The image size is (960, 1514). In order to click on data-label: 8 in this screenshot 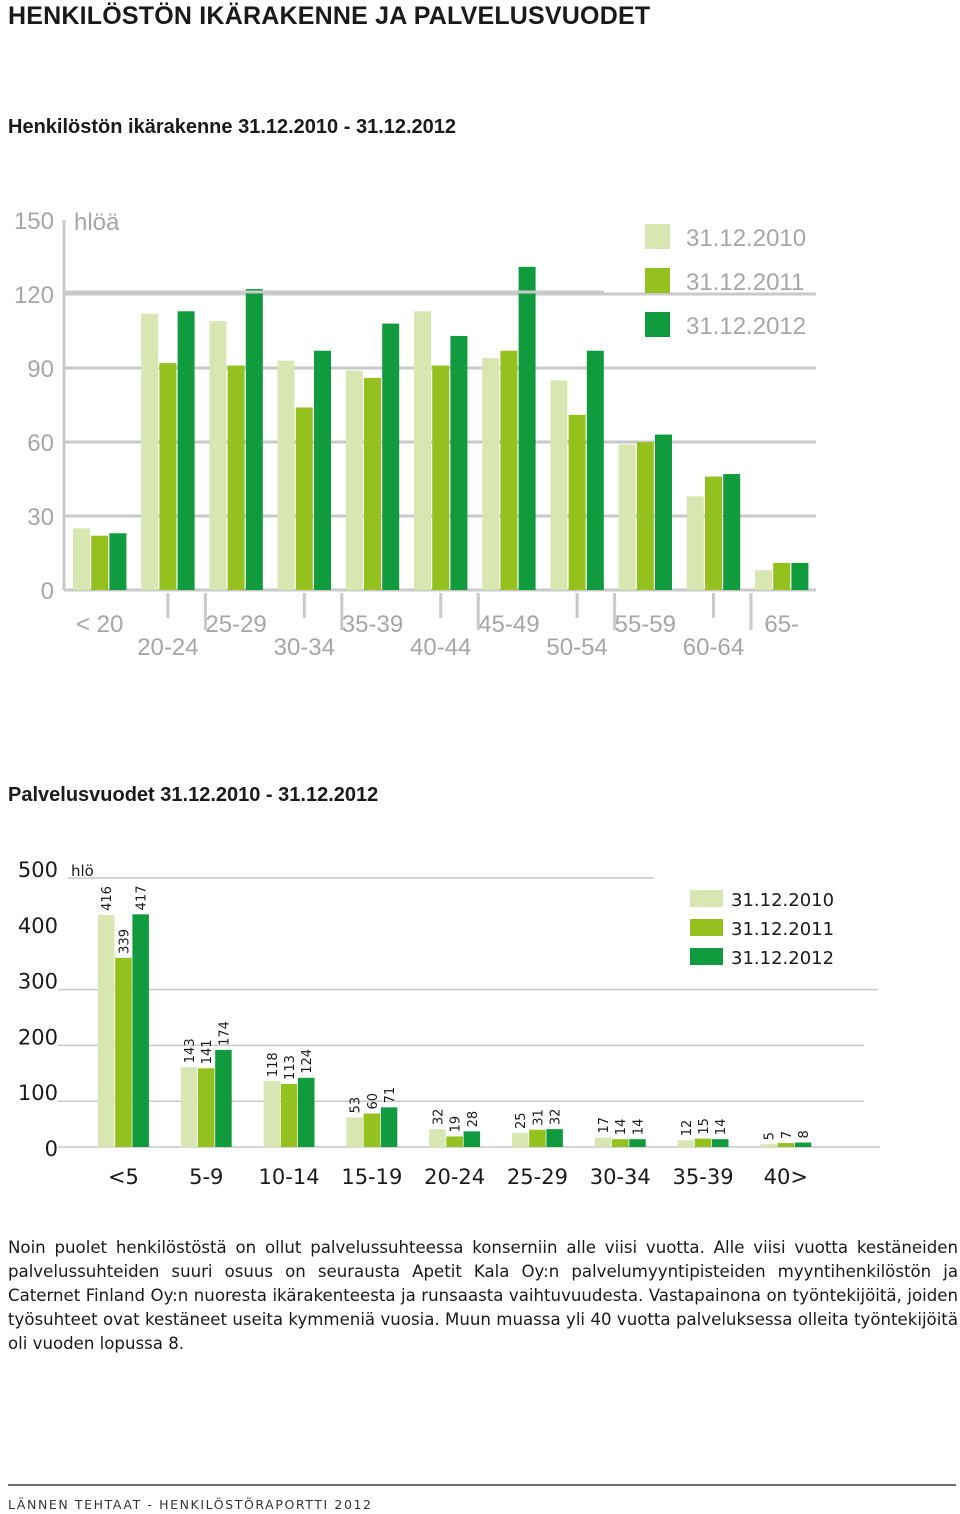, I will do `click(804, 1134)`.